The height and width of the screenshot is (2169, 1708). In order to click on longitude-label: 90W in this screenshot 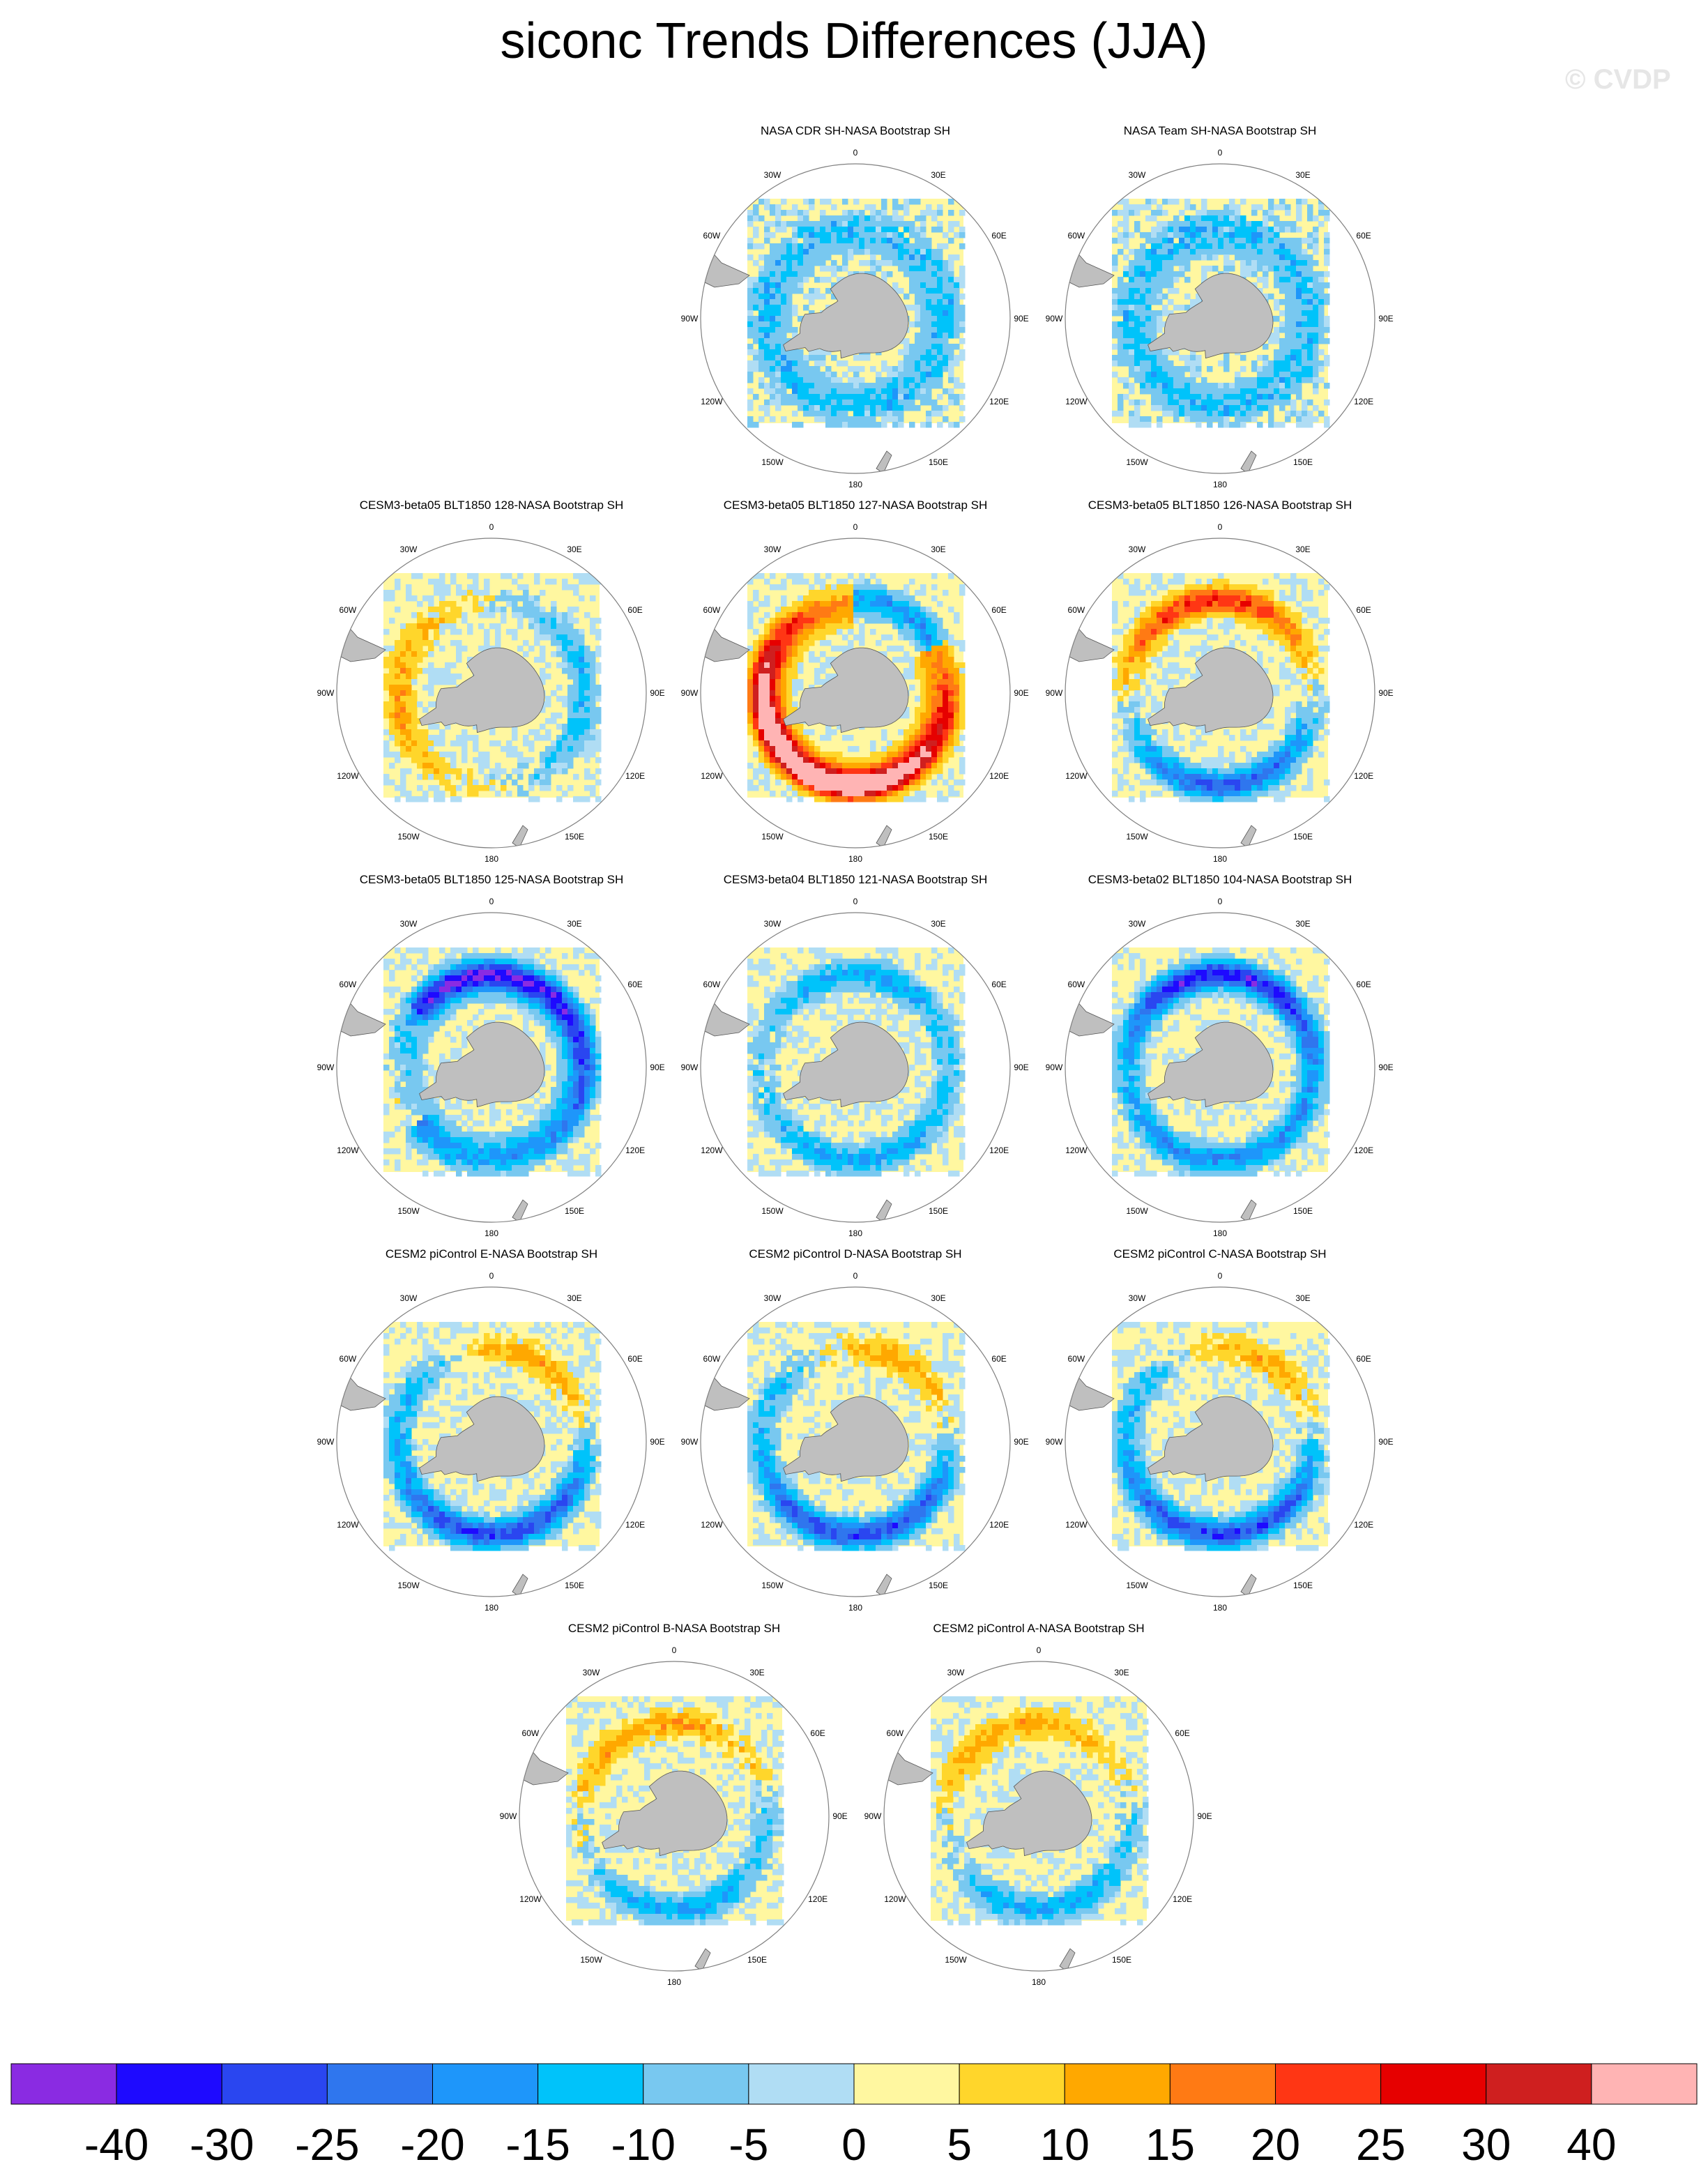, I will do `click(326, 693)`.